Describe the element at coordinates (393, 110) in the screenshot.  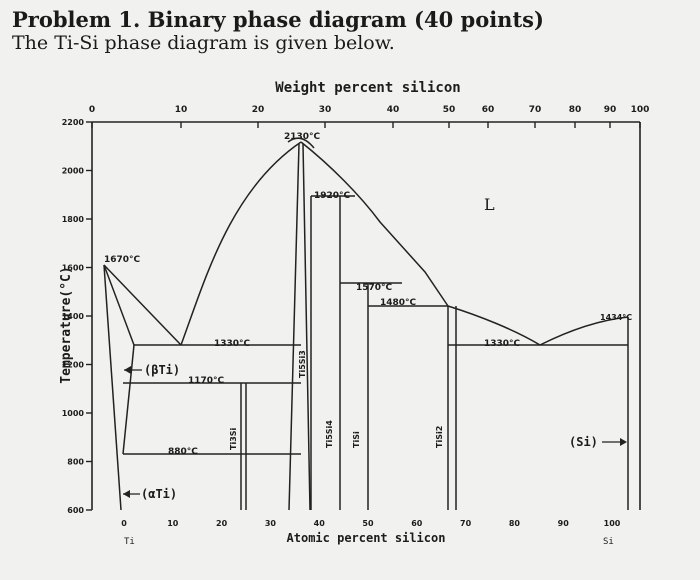
I see `top-tick-label: 40` at that location.